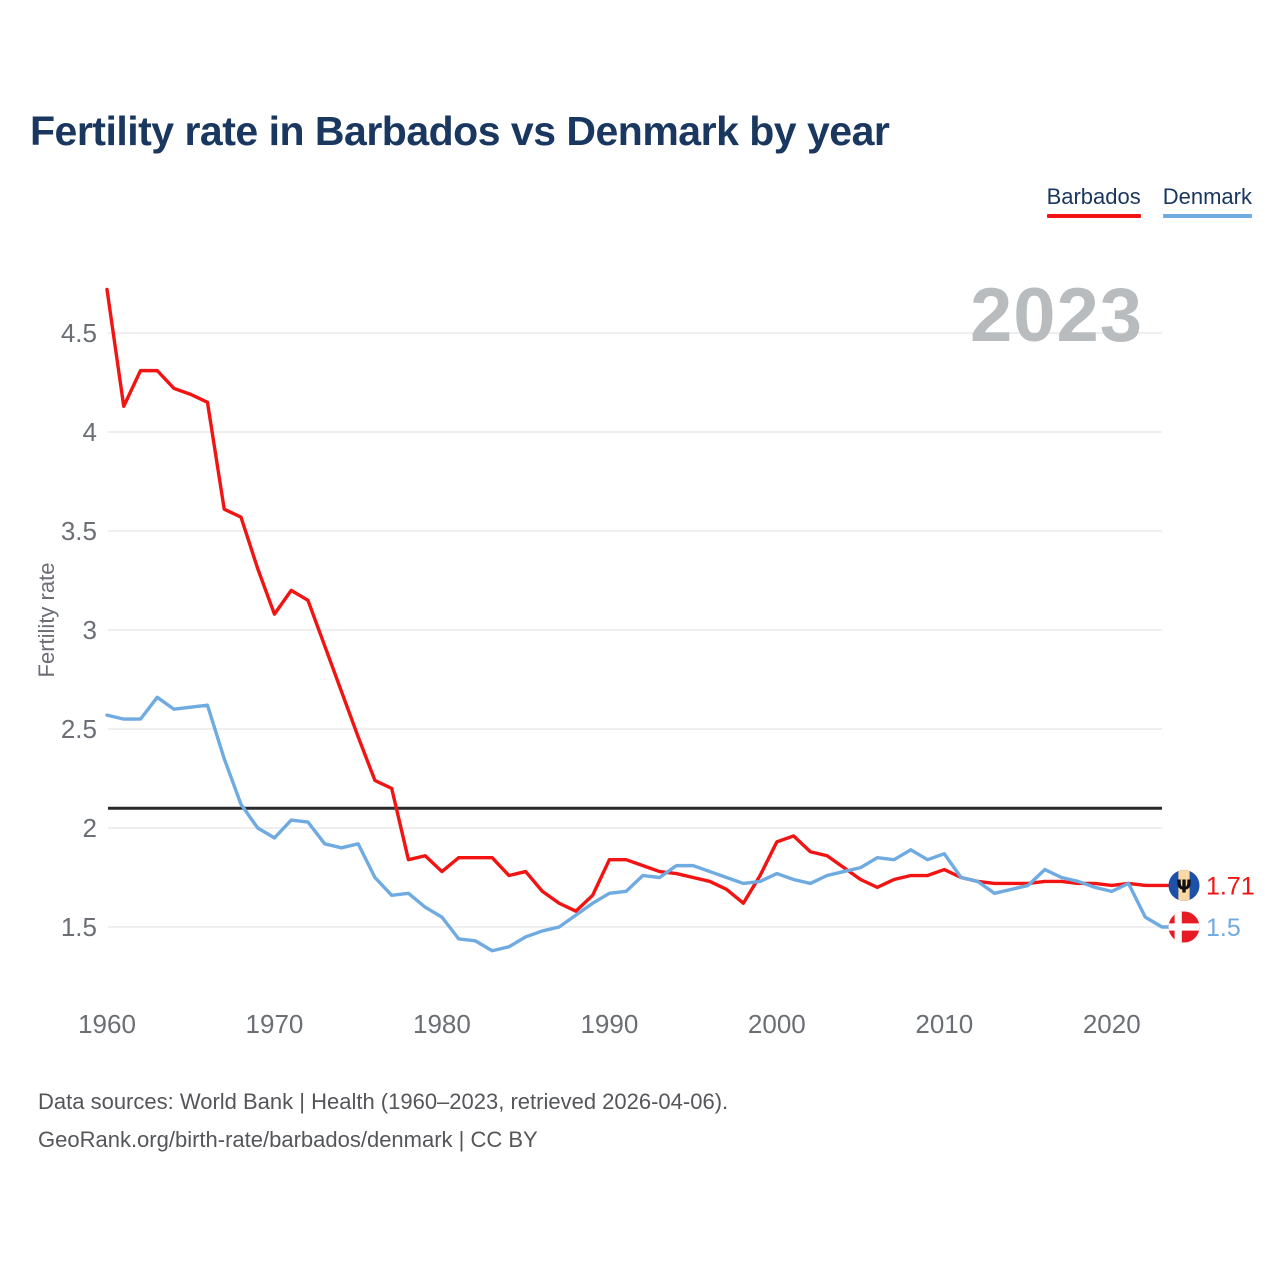  What do you see at coordinates (442, 1024) in the screenshot?
I see `x-tick-1980: 1980` at bounding box center [442, 1024].